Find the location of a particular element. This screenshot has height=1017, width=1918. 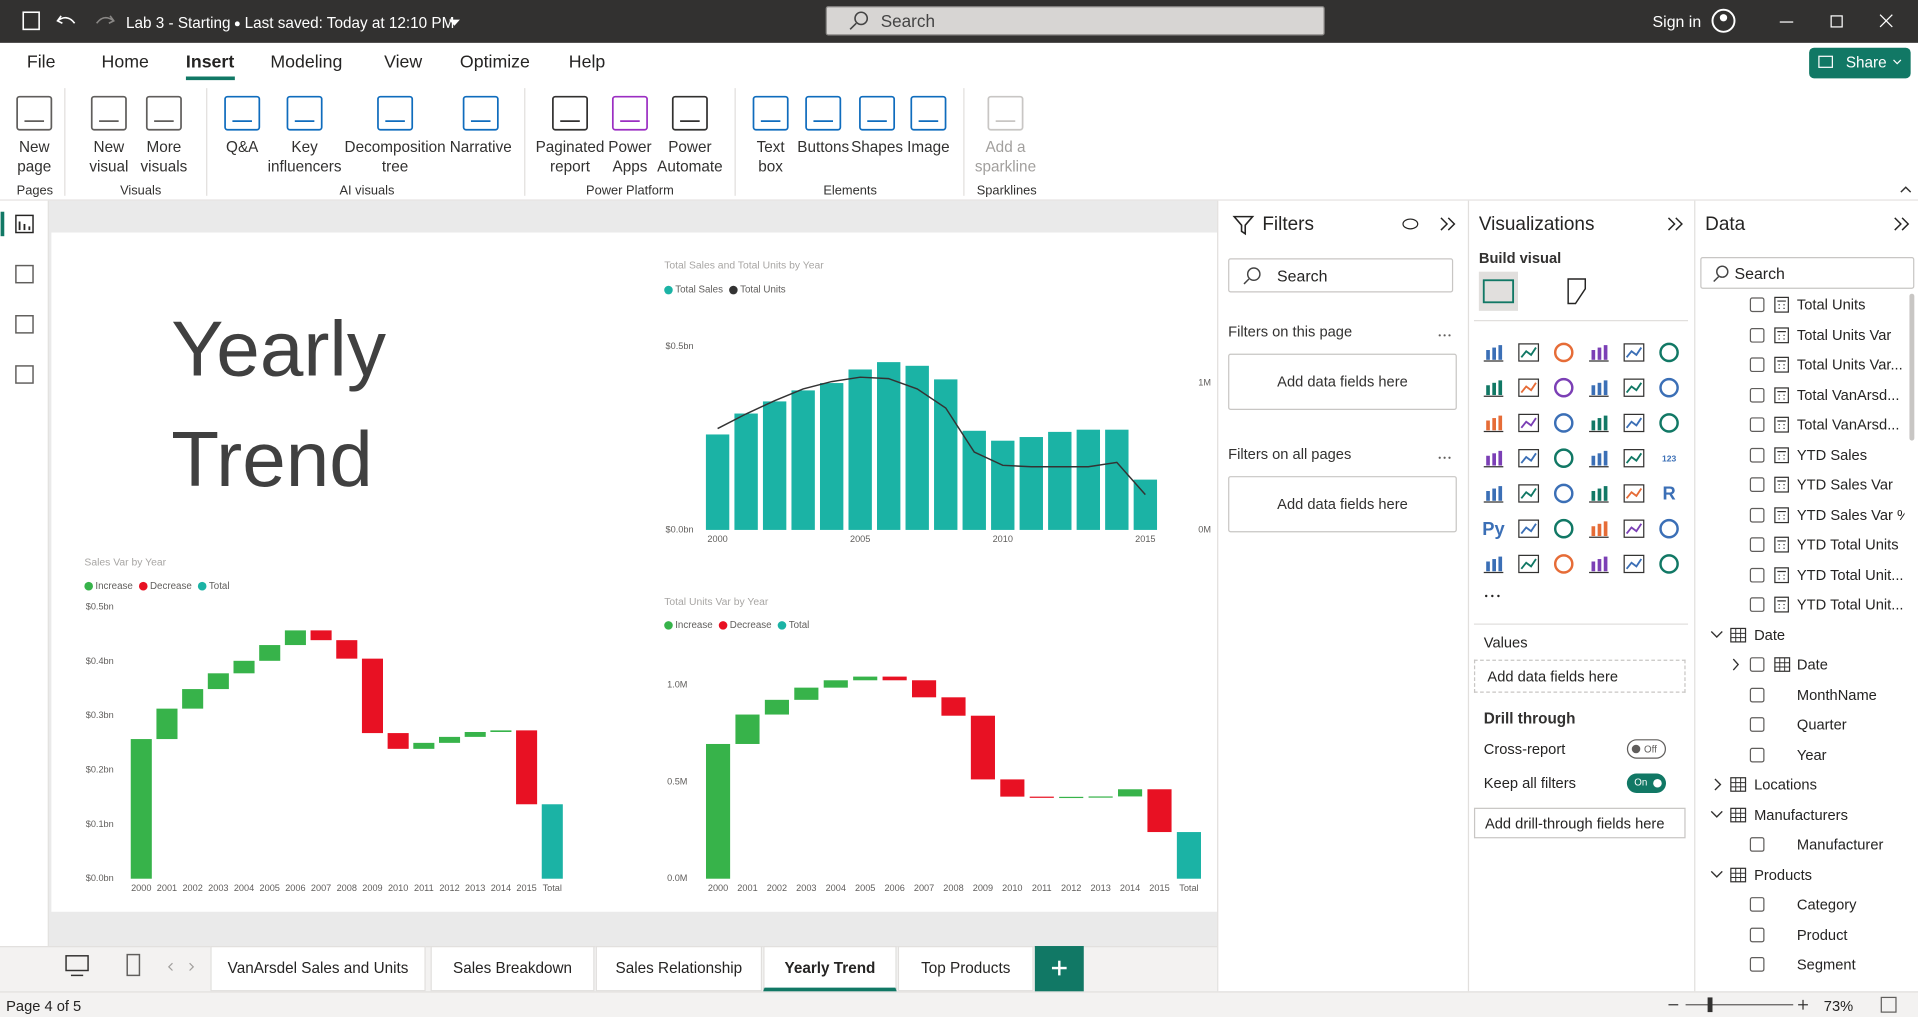

ribbon-button: Paginated report is located at coordinates (570, 157).